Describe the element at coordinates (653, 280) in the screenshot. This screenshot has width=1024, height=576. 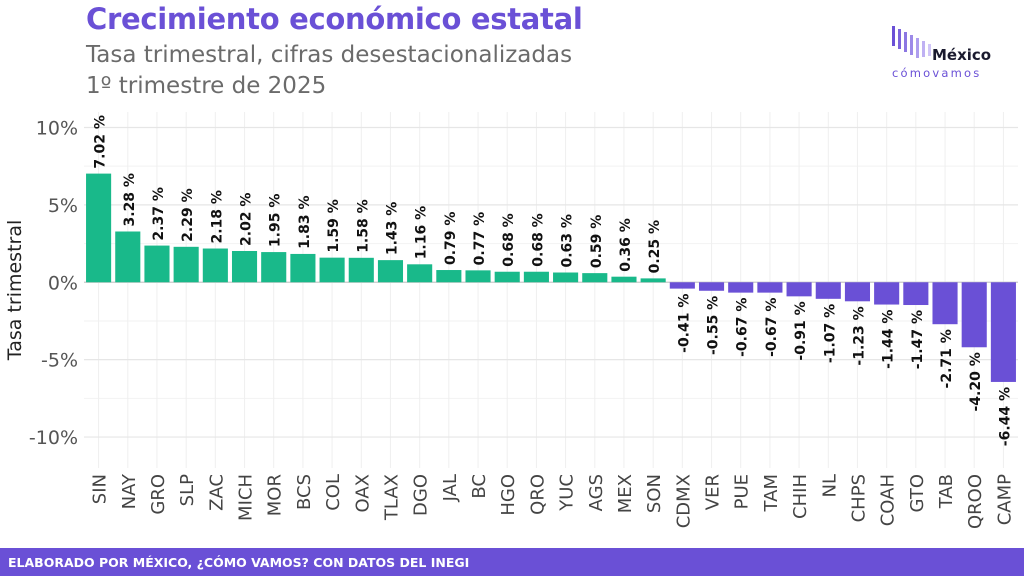
I see `bar-son` at that location.